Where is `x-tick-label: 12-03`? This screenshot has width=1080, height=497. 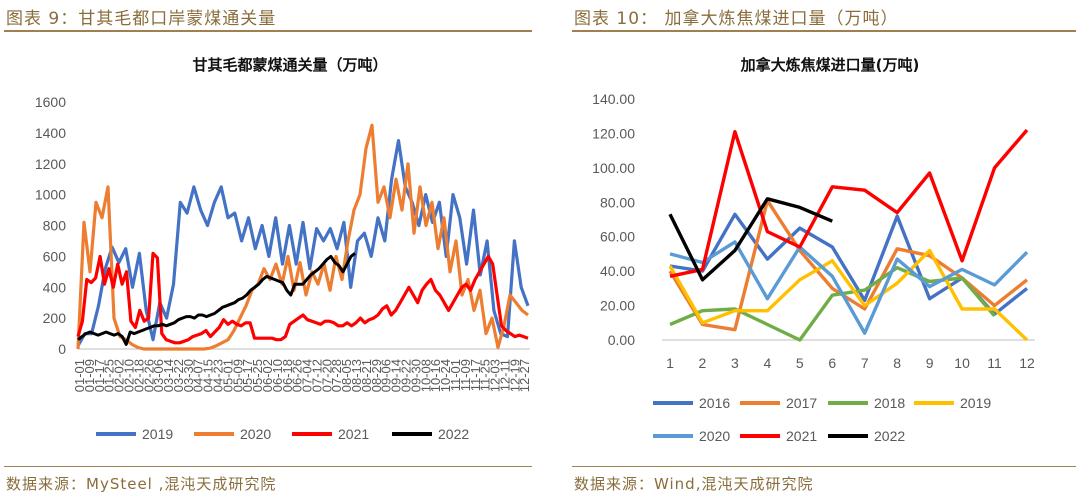 x-tick-label: 12-03 is located at coordinates (495, 375).